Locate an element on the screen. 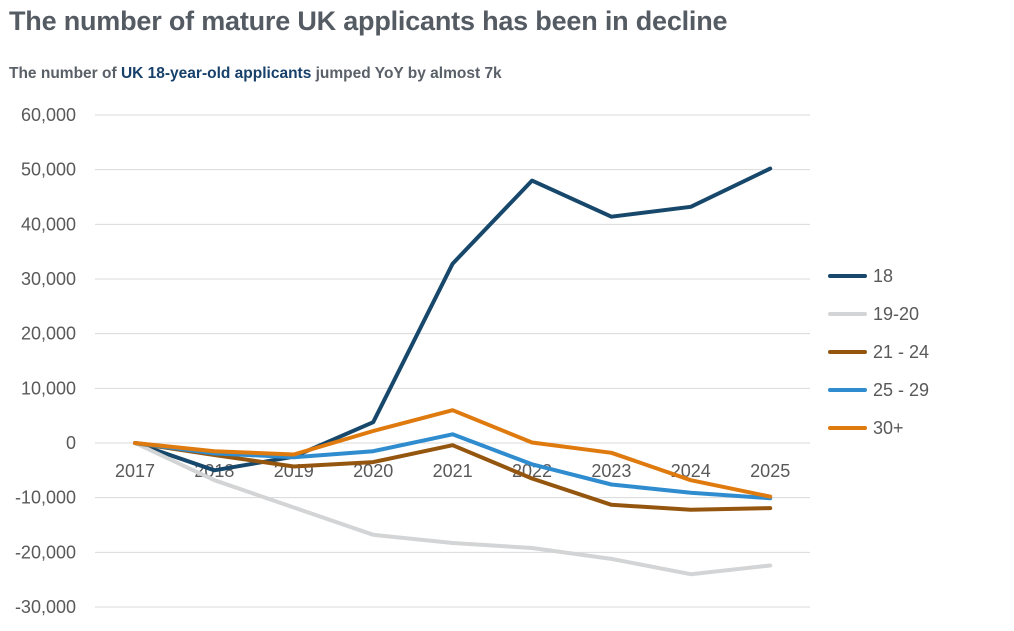 This screenshot has width=1014, height=631. y-tick-label: 0 is located at coordinates (71, 443).